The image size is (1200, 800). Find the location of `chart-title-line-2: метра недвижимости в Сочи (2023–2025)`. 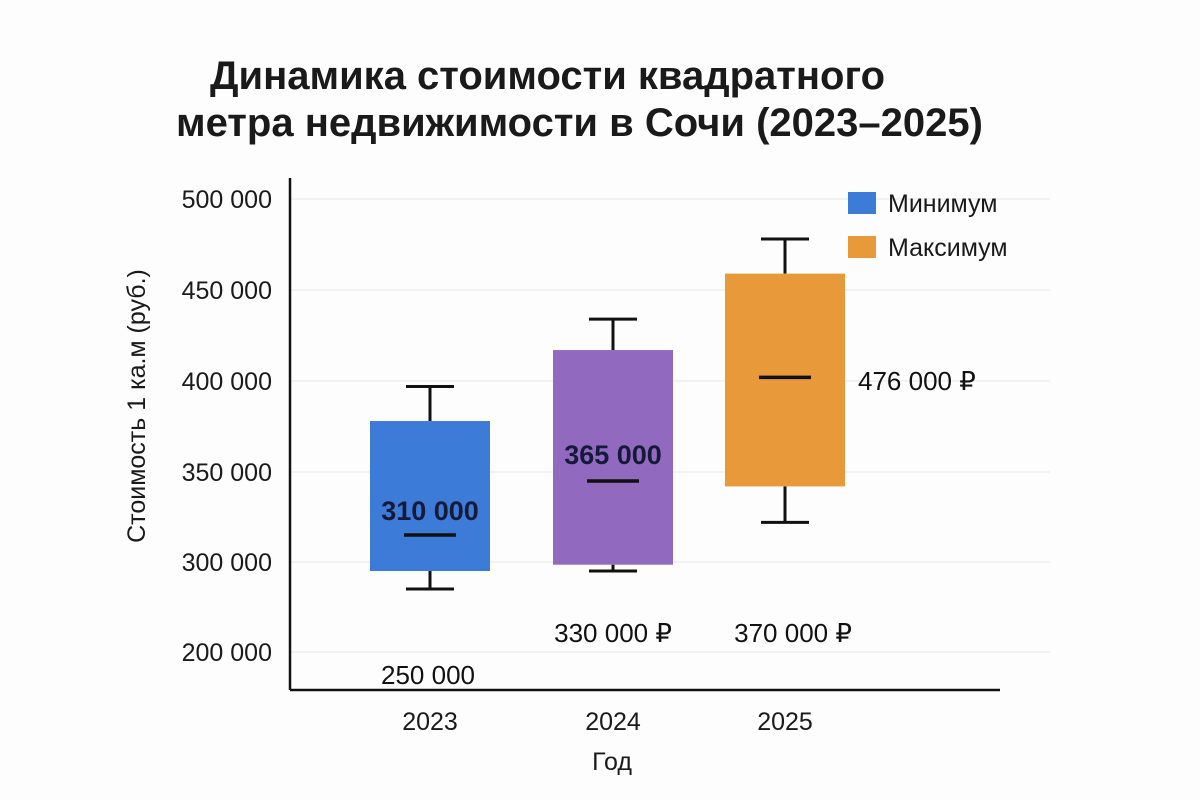

chart-title-line-2: метра недвижимости в Сочи (2023–2025) is located at coordinates (579, 123).